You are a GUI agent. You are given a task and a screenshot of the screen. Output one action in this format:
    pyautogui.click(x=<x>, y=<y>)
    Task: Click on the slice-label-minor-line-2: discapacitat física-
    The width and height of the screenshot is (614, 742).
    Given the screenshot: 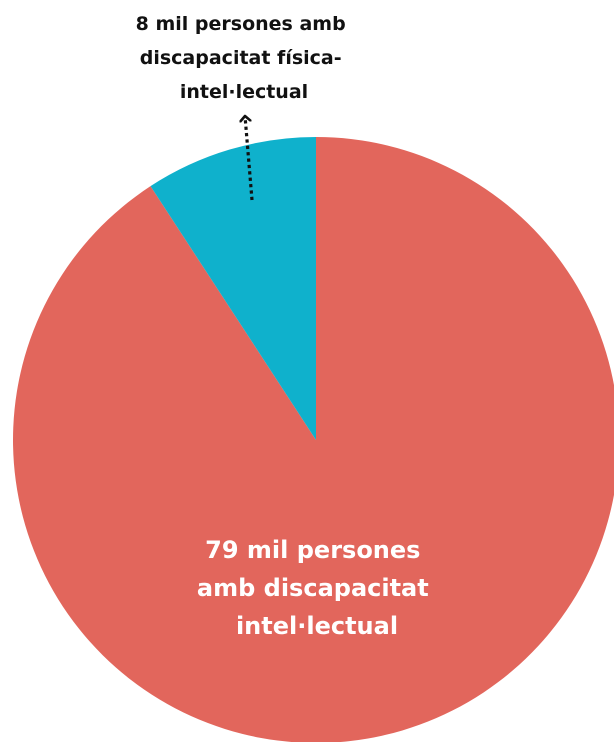 What is the action you would take?
    pyautogui.click(x=241, y=58)
    